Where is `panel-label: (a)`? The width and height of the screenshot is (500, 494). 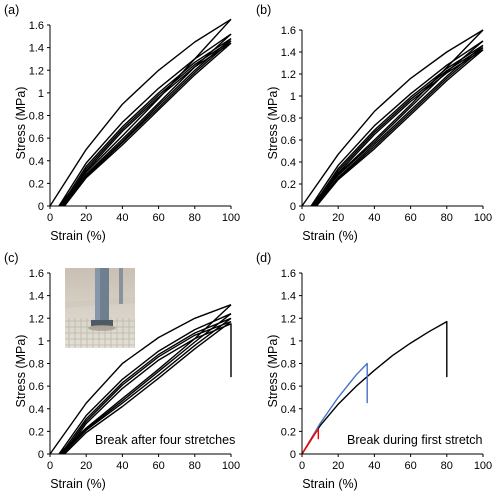
panel-label: (a) is located at coordinates (11, 10).